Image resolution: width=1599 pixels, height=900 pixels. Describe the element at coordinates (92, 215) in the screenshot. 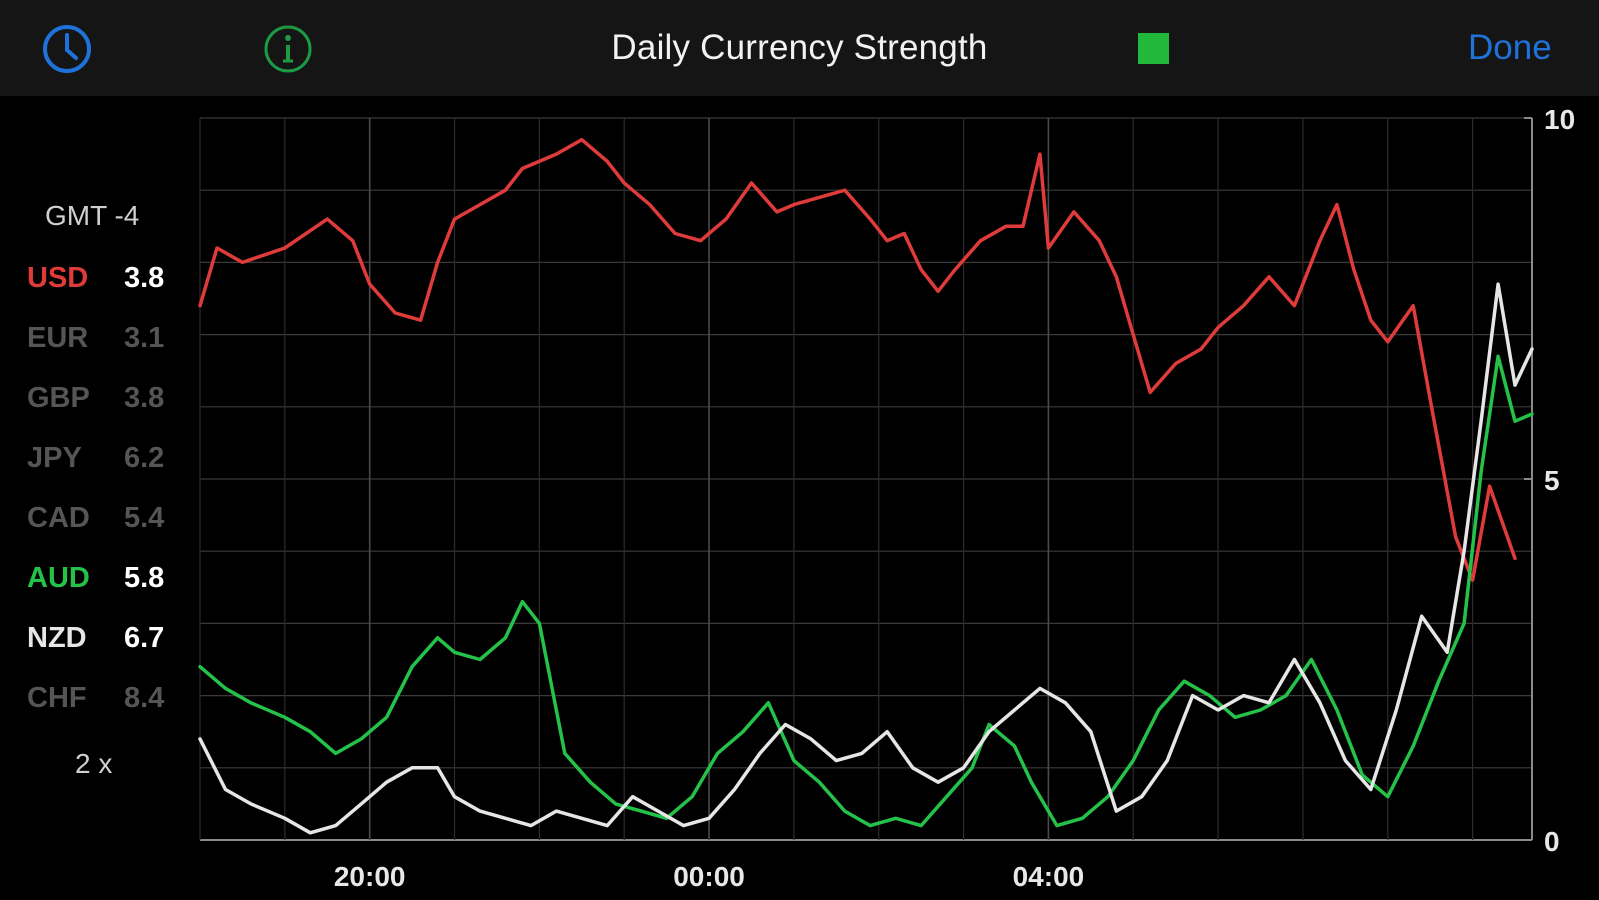

I see `timezone-label: GMT -4` at that location.